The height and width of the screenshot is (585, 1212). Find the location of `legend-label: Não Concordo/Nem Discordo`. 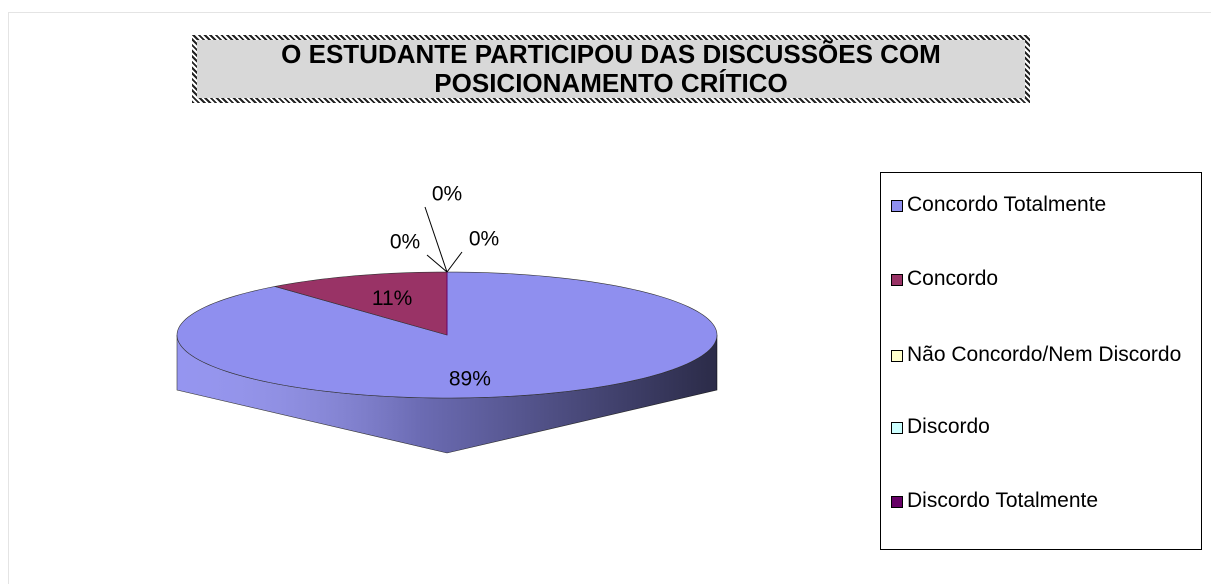

legend-label: Não Concordo/Nem Discordo is located at coordinates (1044, 354).